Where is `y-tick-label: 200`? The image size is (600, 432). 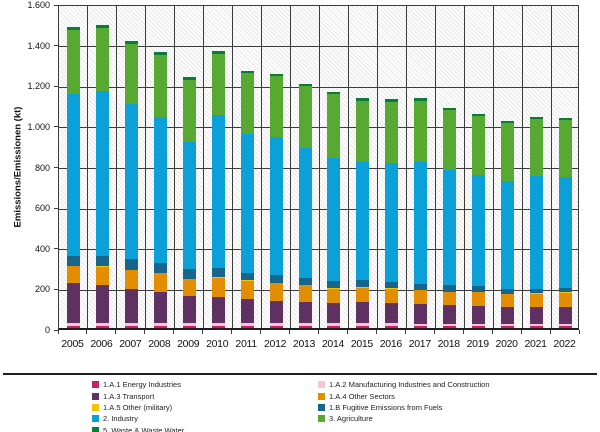
y-tick-label: 200 is located at coordinates (42, 289).